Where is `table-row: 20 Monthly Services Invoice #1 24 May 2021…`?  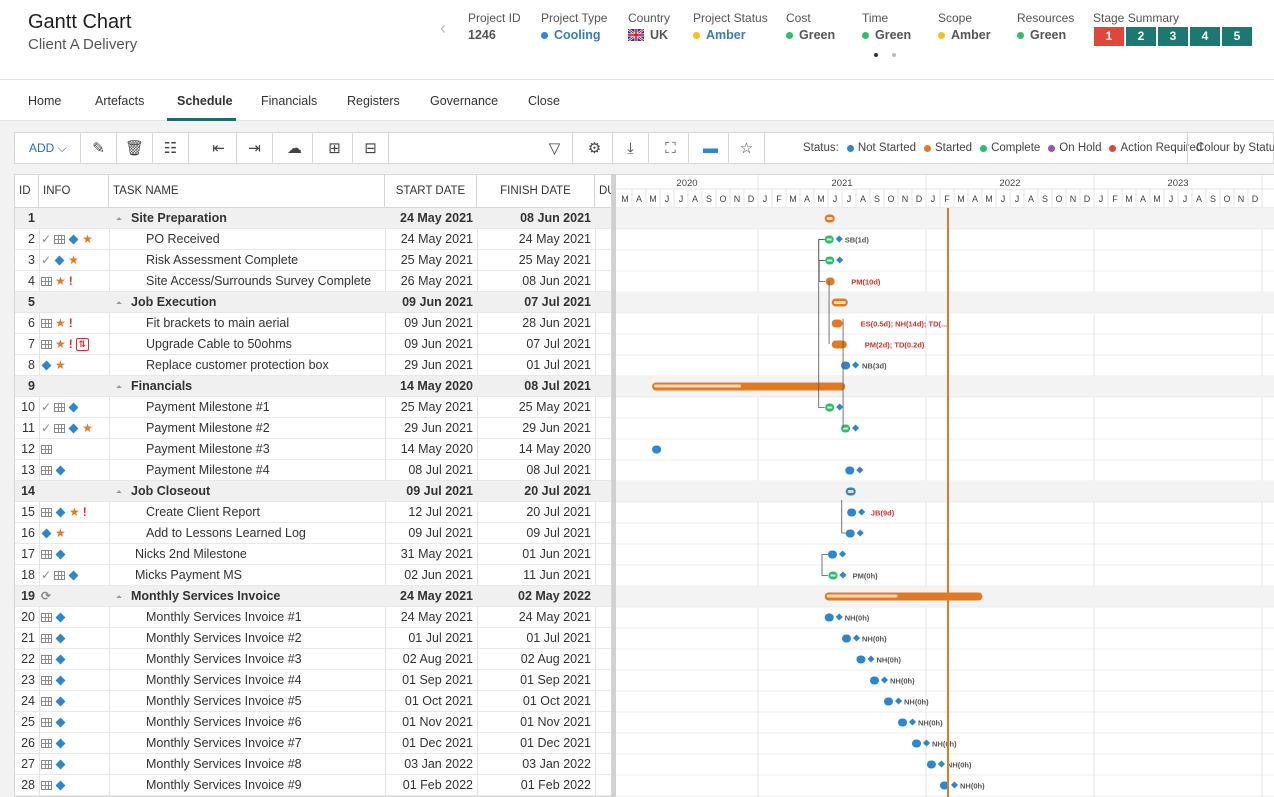 table-row: 20 Monthly Services Invoice #1 24 May 2021… is located at coordinates (313, 617).